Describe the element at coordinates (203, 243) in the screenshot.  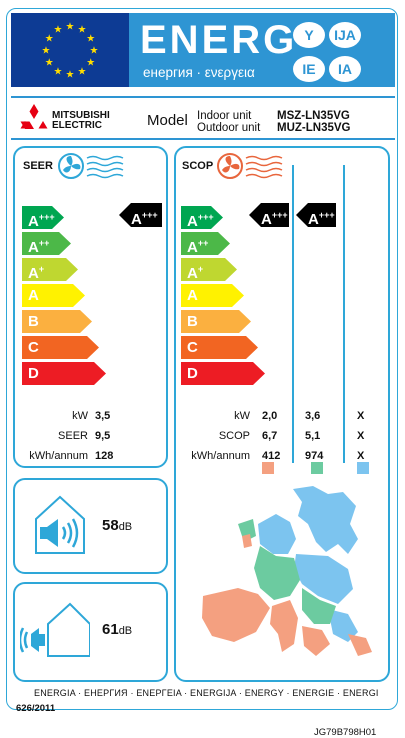
I see `scop-class-sup: ++` at that location.